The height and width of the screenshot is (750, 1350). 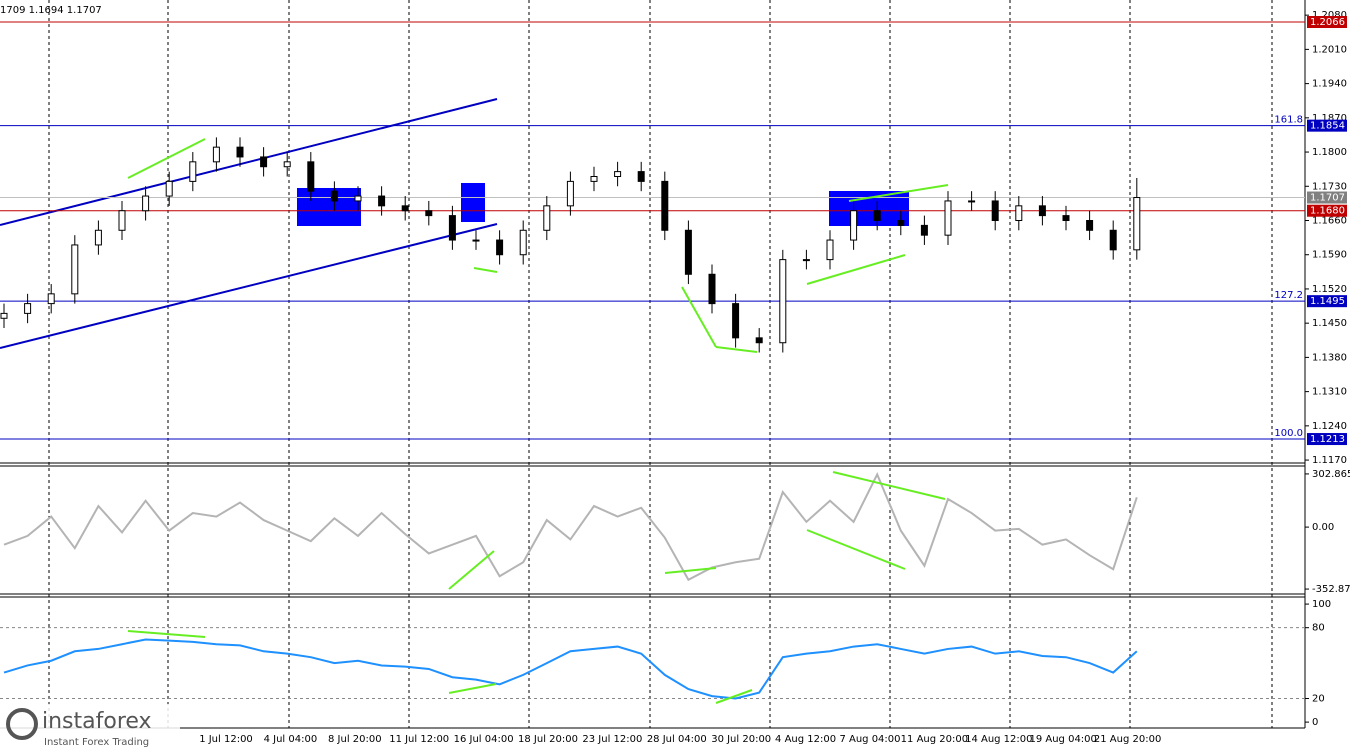 What do you see at coordinates (741, 739) in the screenshot?
I see `x-tick-label: 30 Jul 20:00` at bounding box center [741, 739].